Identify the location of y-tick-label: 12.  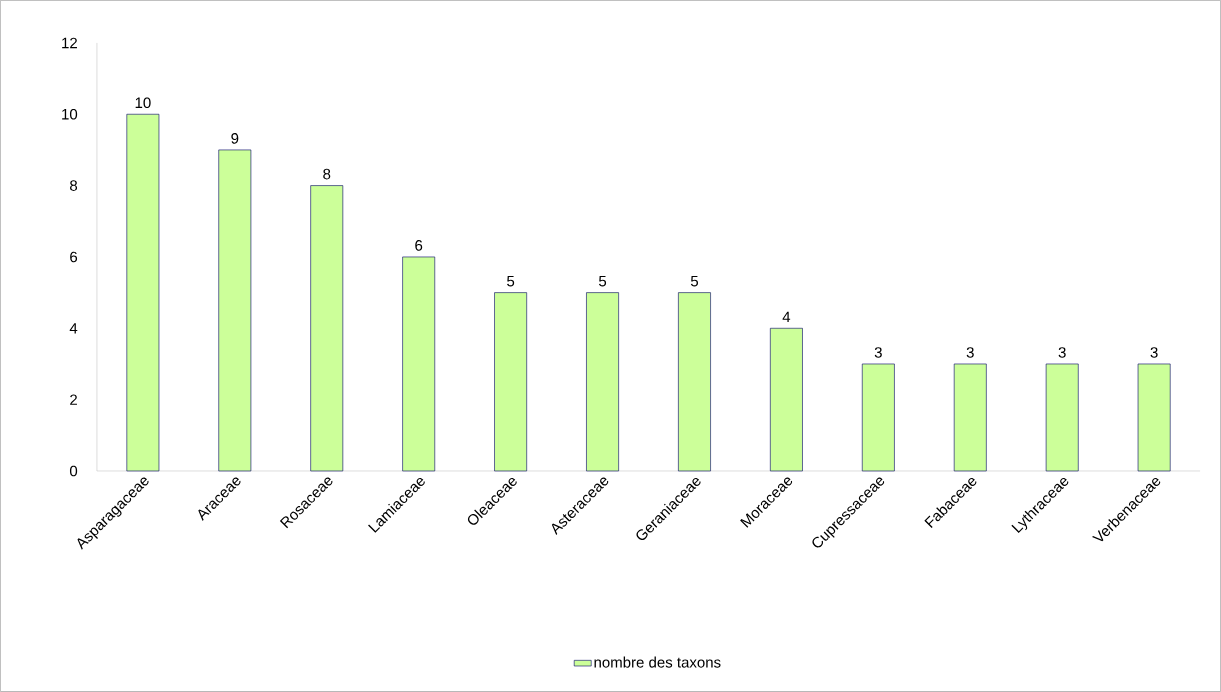
(69, 43).